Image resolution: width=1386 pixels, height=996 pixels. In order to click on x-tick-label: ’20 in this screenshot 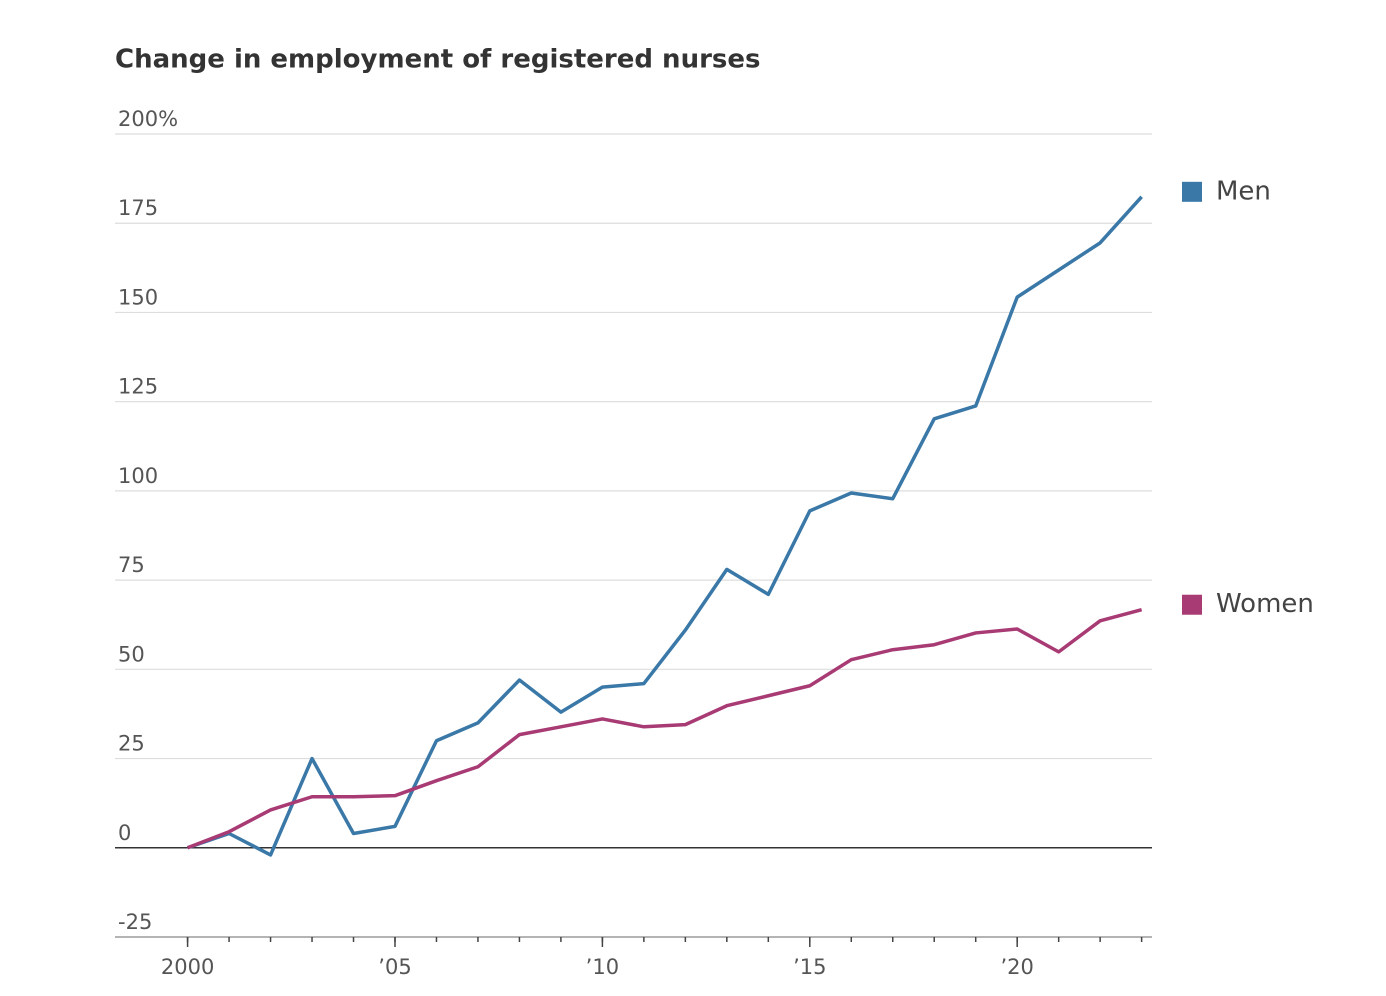, I will do `click(1016, 967)`.